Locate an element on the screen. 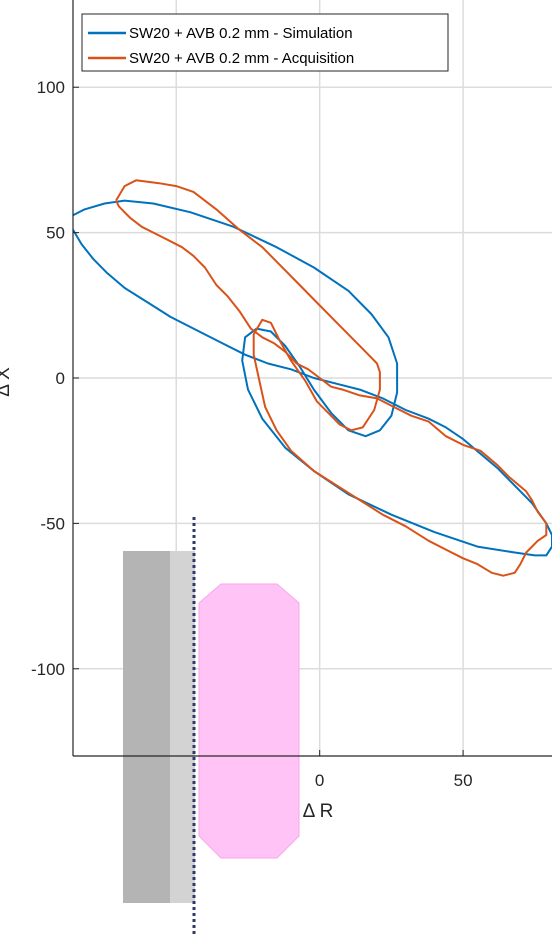 The height and width of the screenshot is (934, 552). y-axis-label: Δ X is located at coordinates (7, 382).